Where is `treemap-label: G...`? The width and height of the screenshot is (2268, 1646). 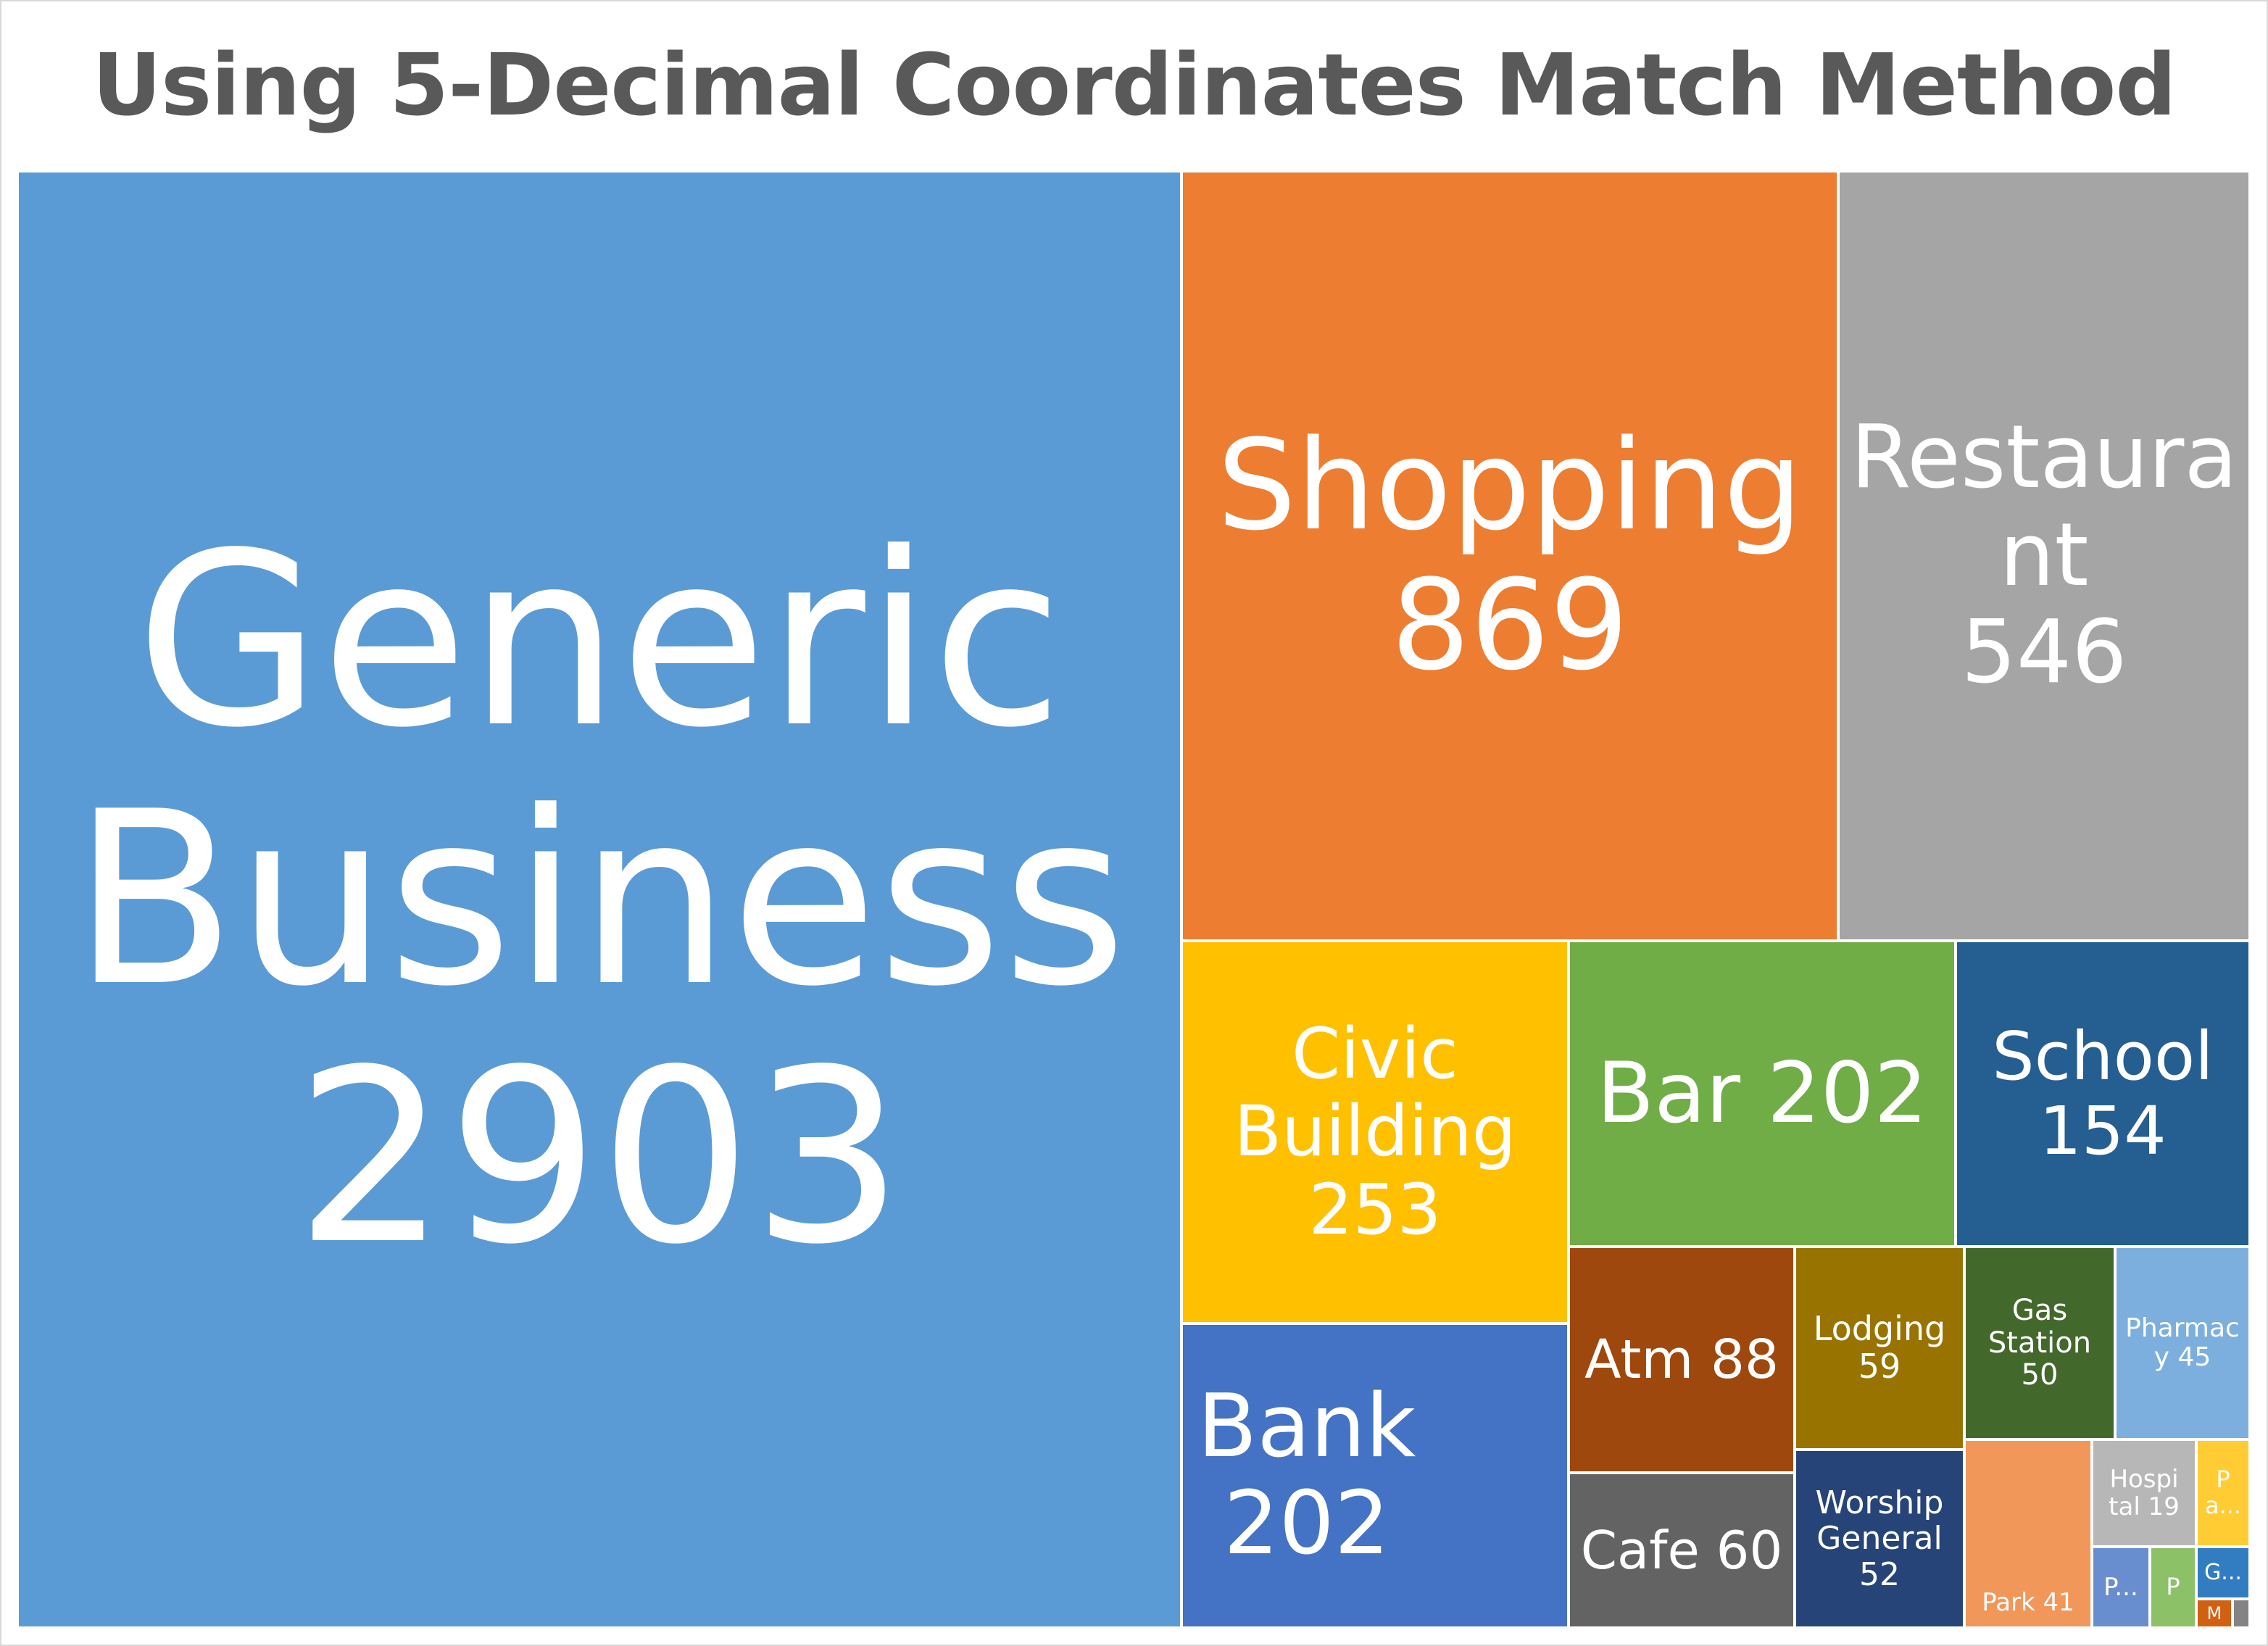
treemap-label: G... is located at coordinates (2223, 1573).